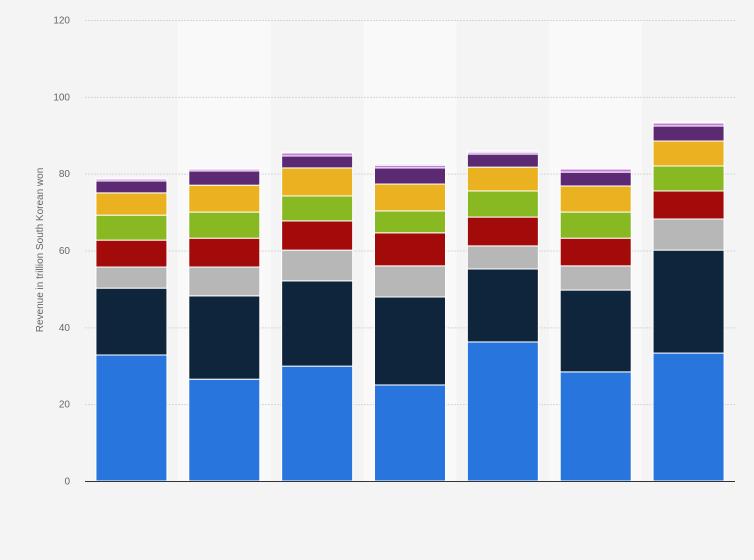 Image resolution: width=754 pixels, height=560 pixels. What do you see at coordinates (65, 174) in the screenshot?
I see `y-tick-label: 80` at bounding box center [65, 174].